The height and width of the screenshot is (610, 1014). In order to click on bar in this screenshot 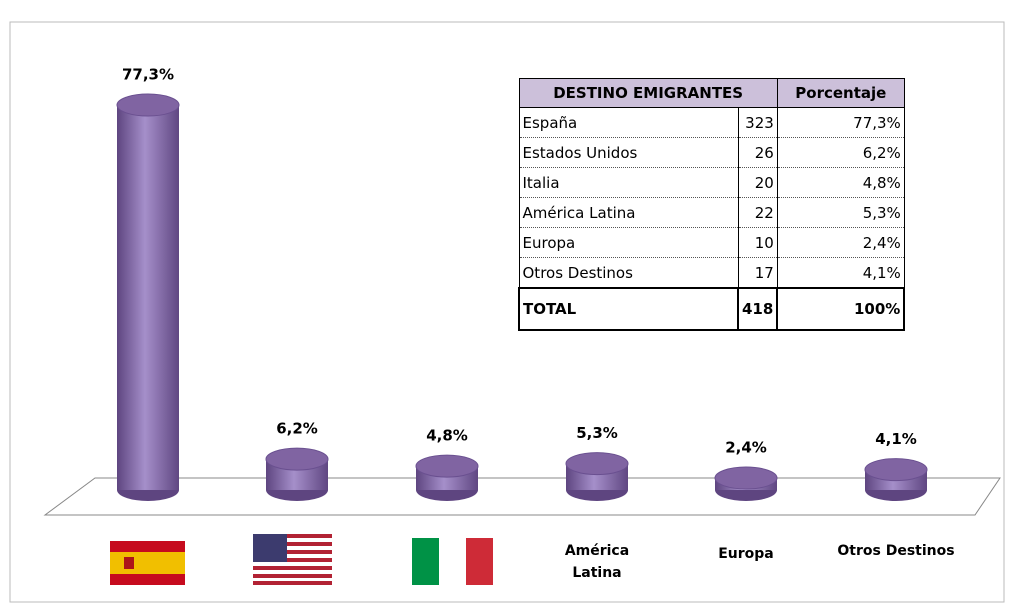, I will do `click(148, 298)`.